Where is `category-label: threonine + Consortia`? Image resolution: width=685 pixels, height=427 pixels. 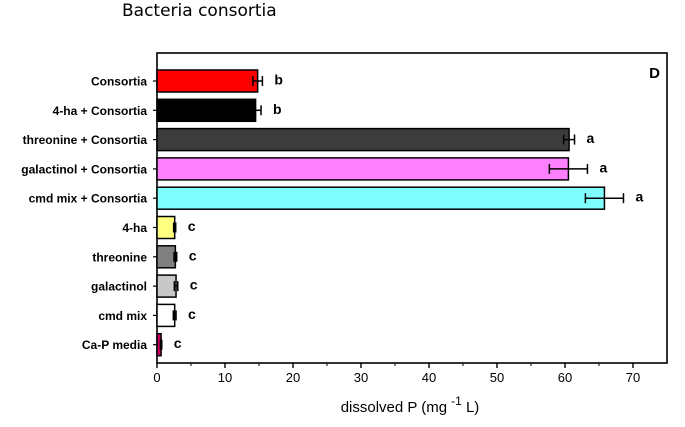 category-label: threonine + Consortia is located at coordinates (85, 140).